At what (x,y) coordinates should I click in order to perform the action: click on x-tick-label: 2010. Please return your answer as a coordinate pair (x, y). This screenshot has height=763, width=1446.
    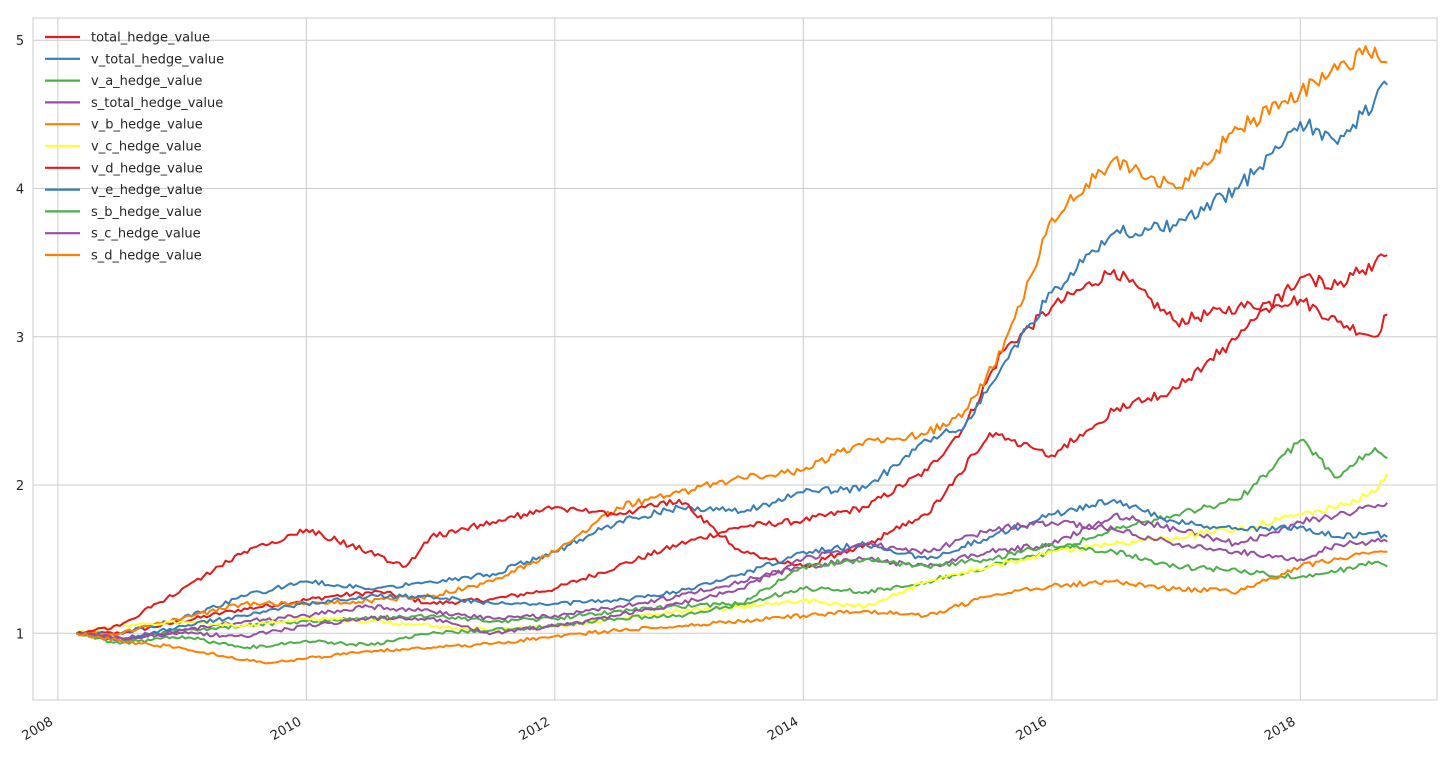
    Looking at the image, I should click on (286, 729).